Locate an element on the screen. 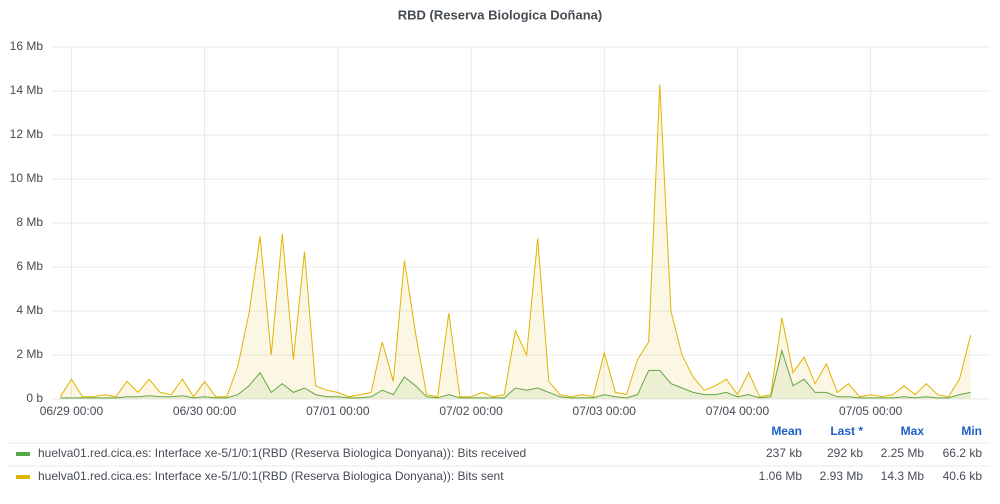 This screenshot has height=504, width=1000. x-tick-label: 07/03 00:00 is located at coordinates (605, 411).